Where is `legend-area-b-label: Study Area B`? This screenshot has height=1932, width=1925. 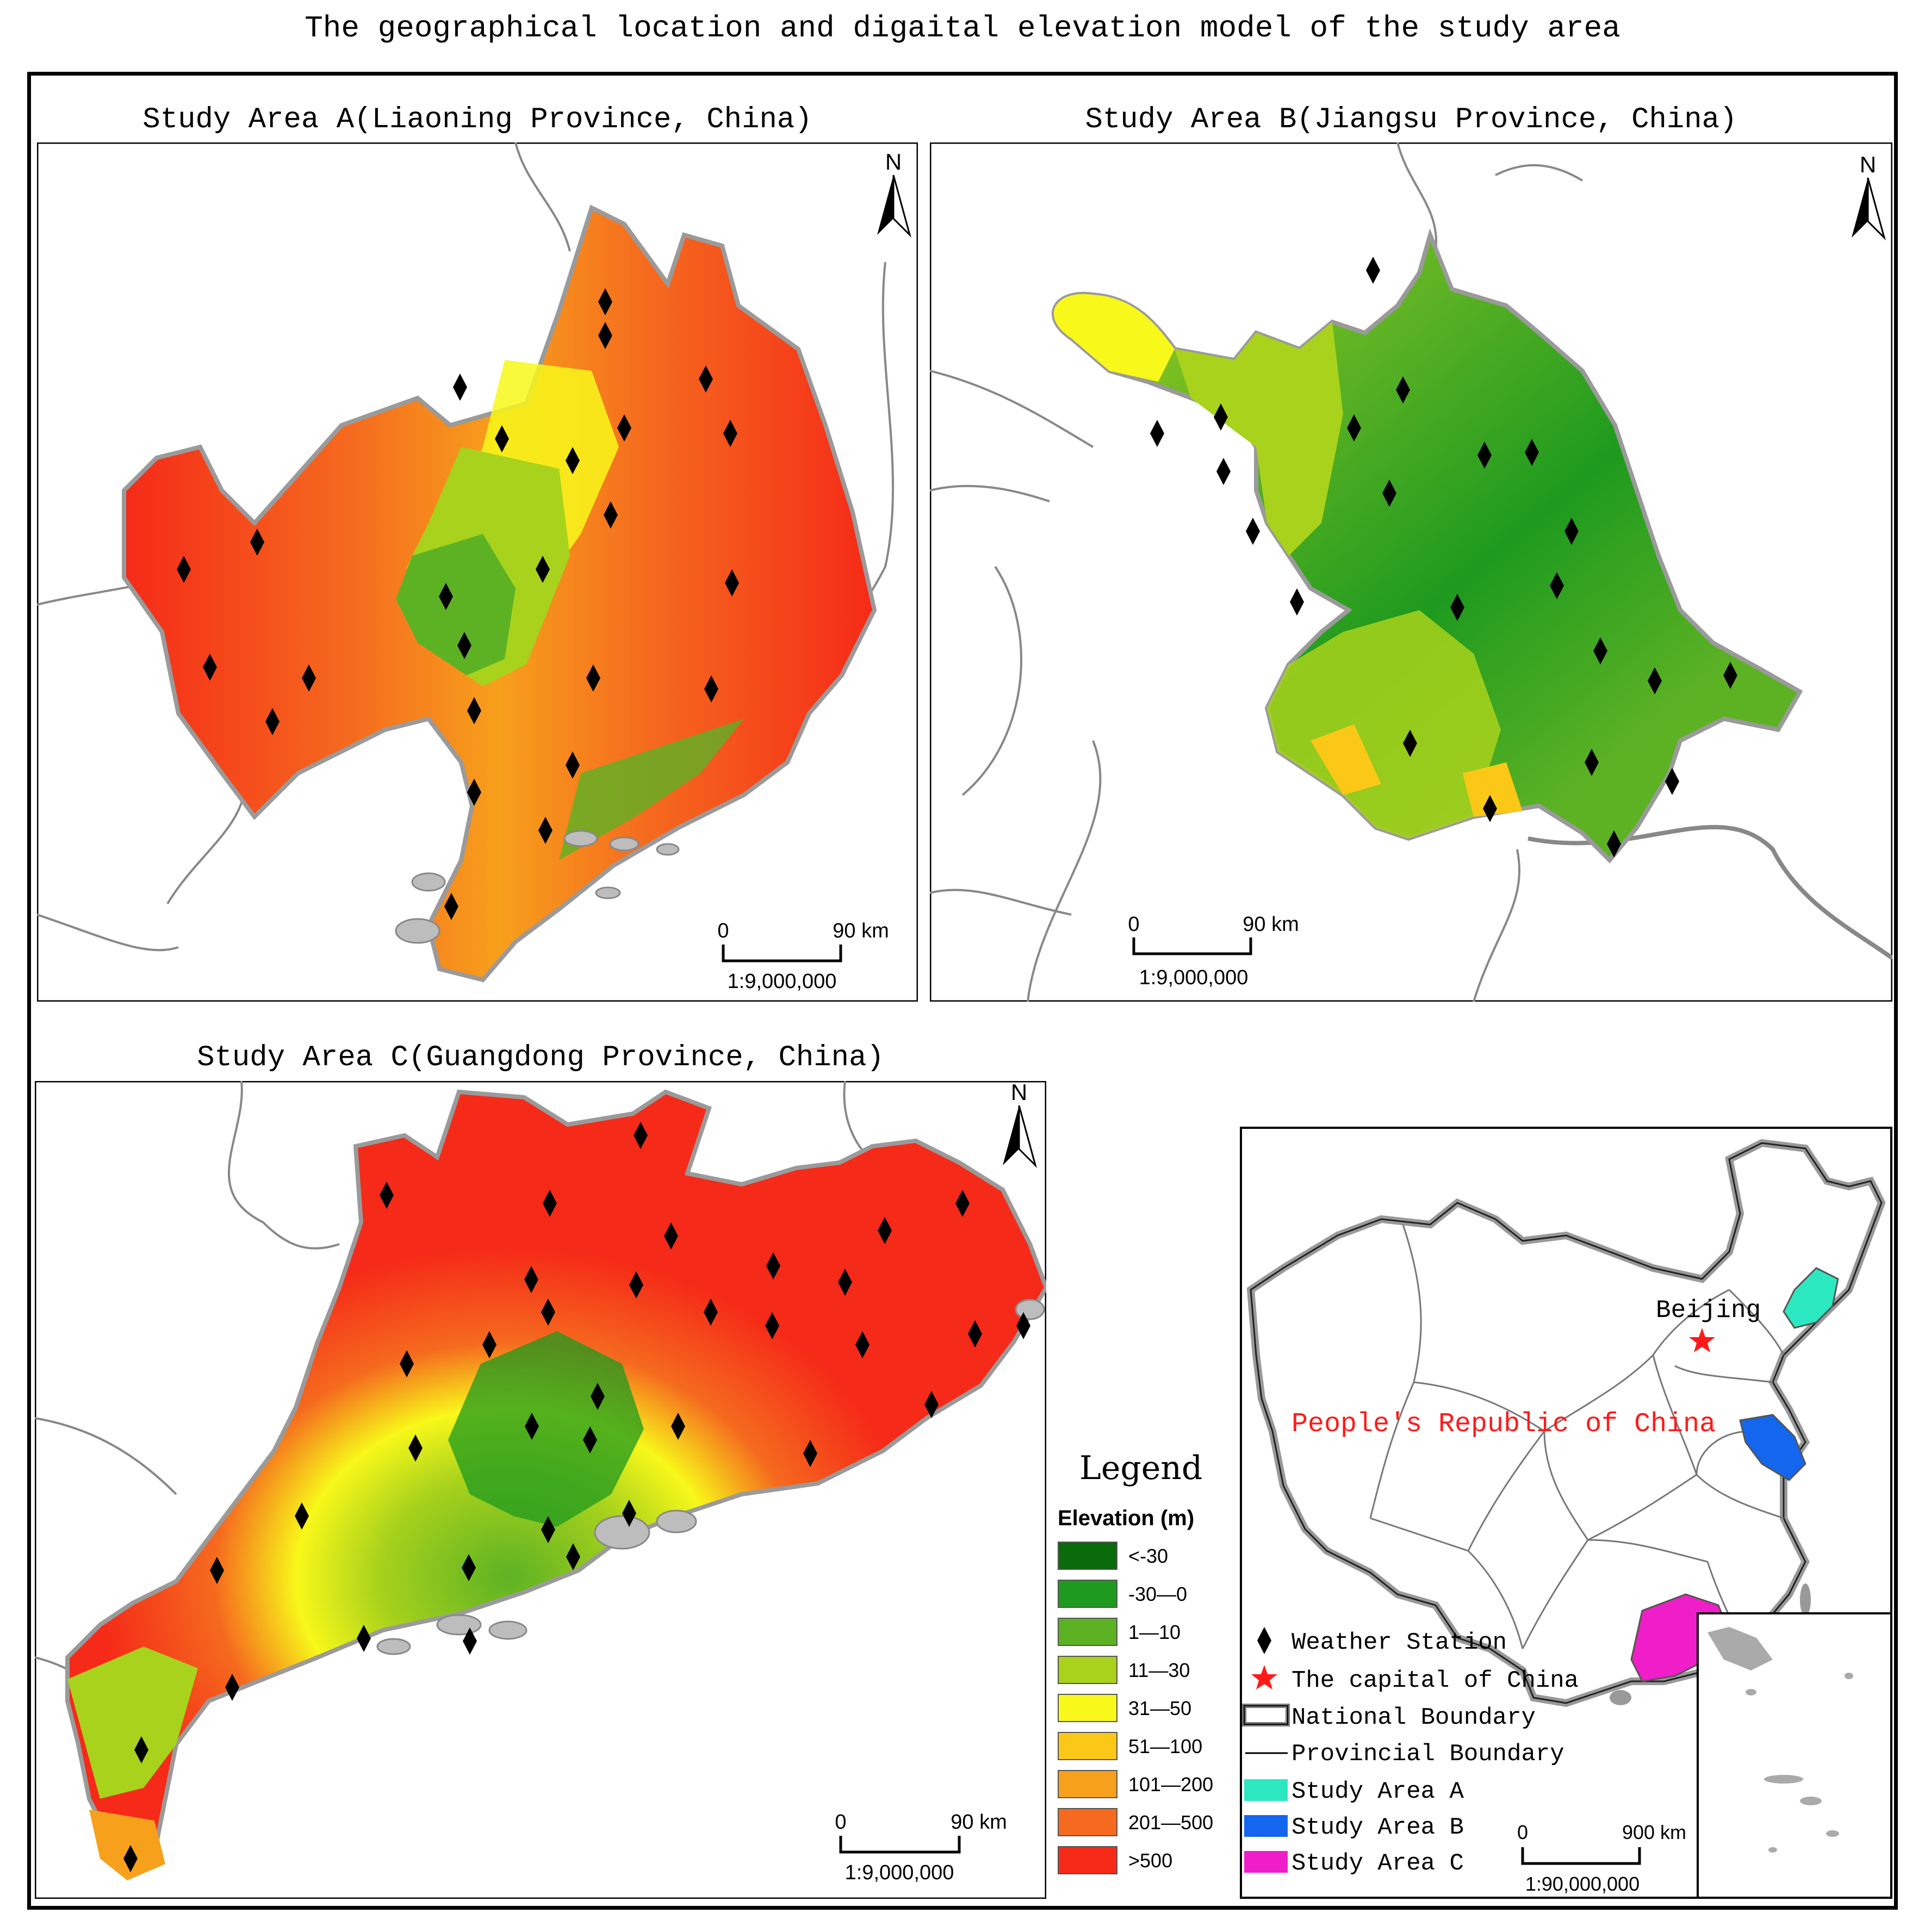 legend-area-b-label: Study Area B is located at coordinates (1377, 1827).